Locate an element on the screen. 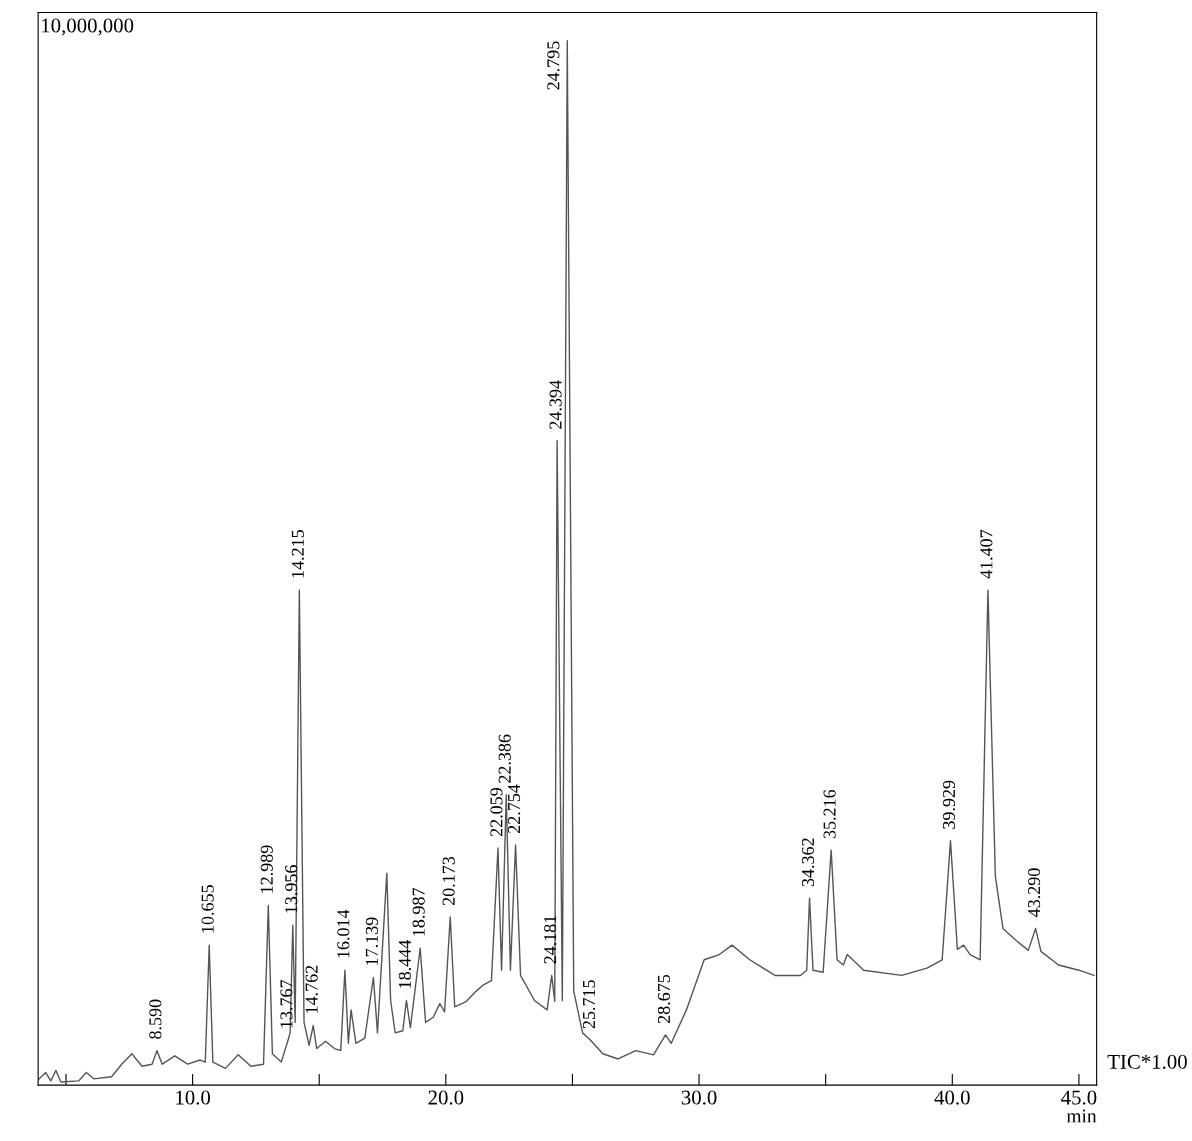  annotation: 41.407 is located at coordinates (986, 554).